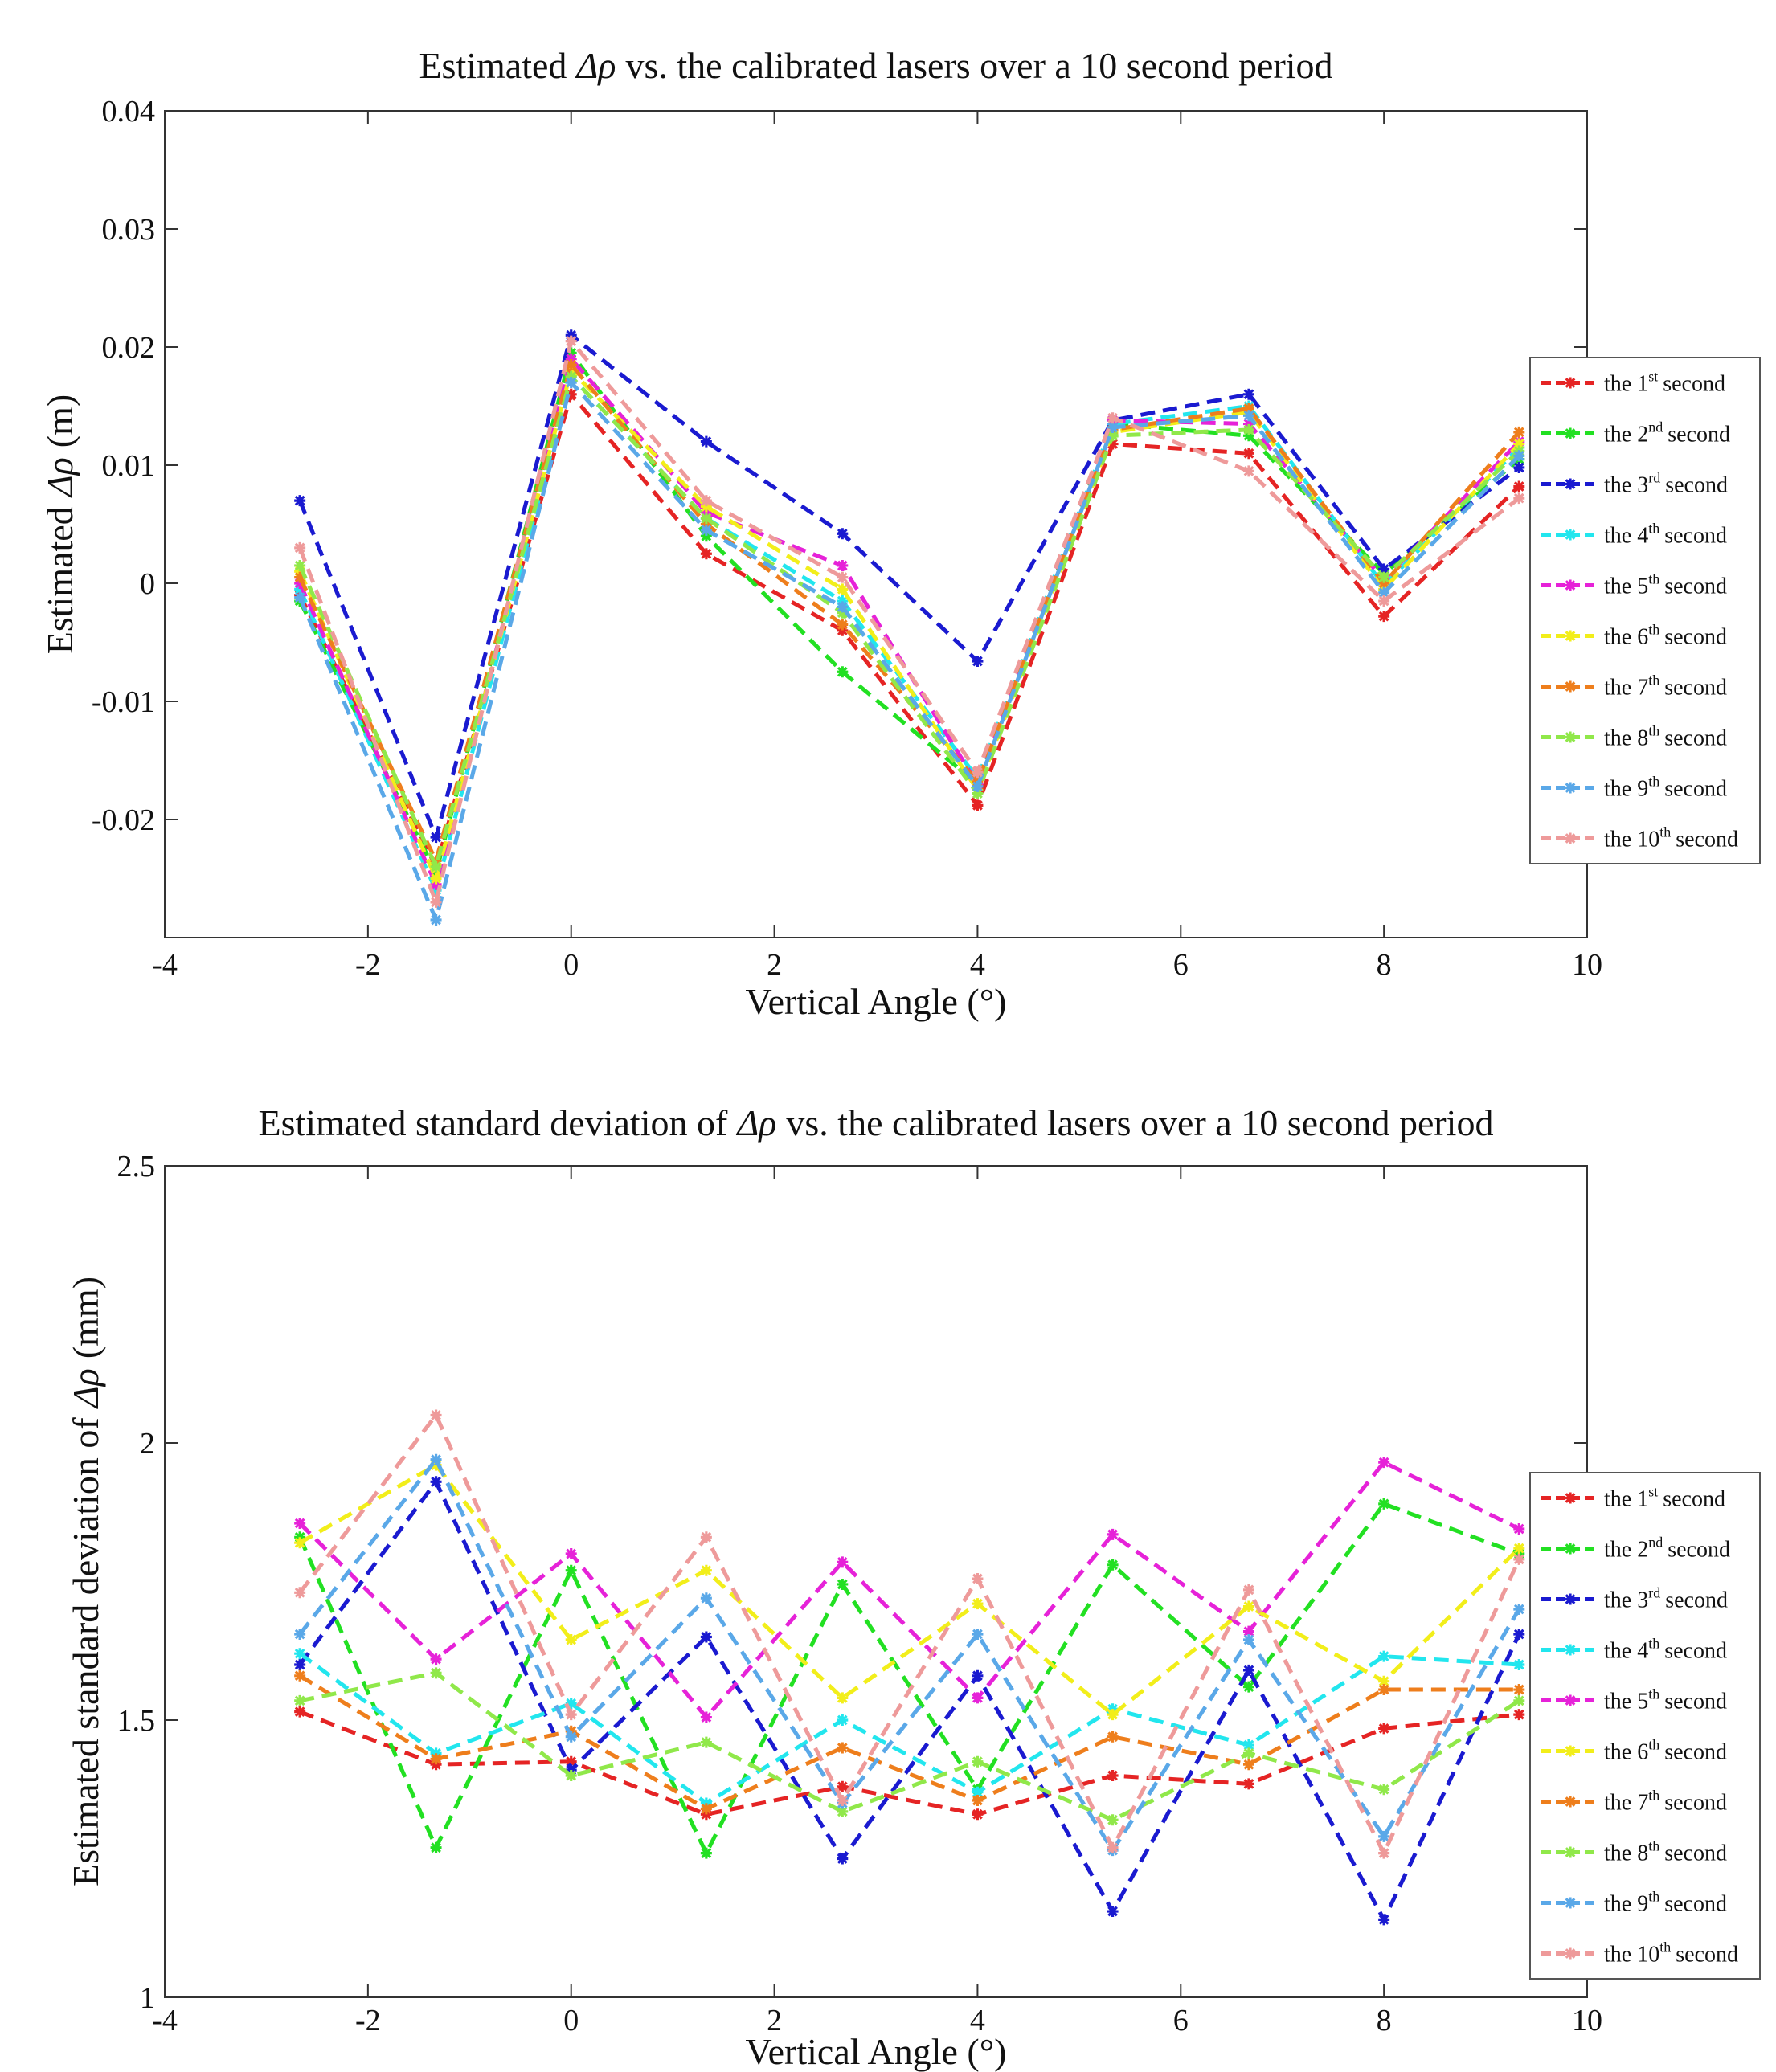 This screenshot has width=1776, height=2072. I want to click on legend-ordinal: 2, so click(1642, 1550).